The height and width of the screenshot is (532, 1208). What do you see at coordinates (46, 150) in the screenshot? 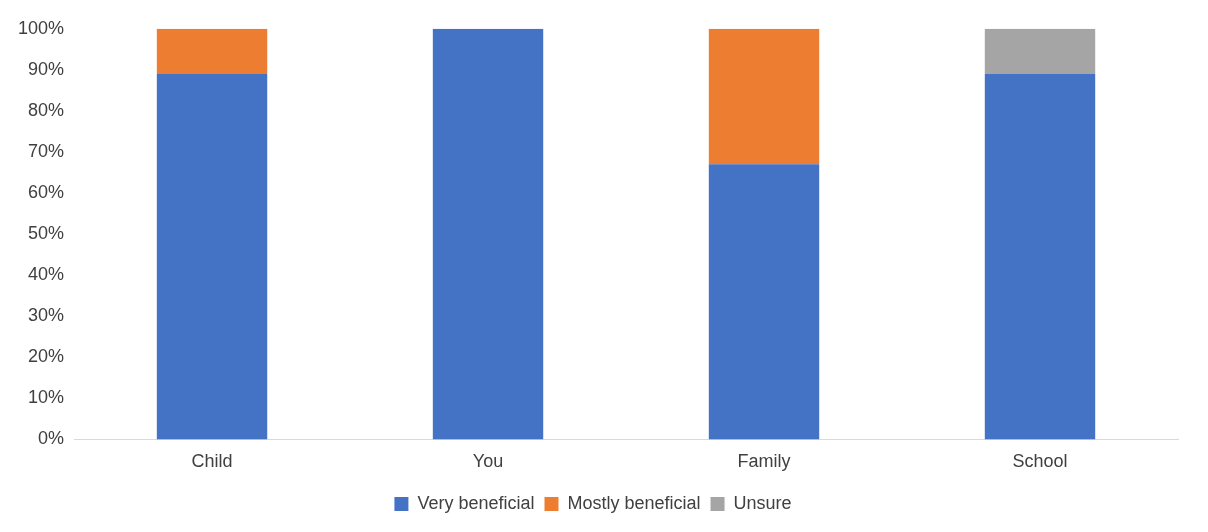
I see `y-tick-label: 70%` at bounding box center [46, 150].